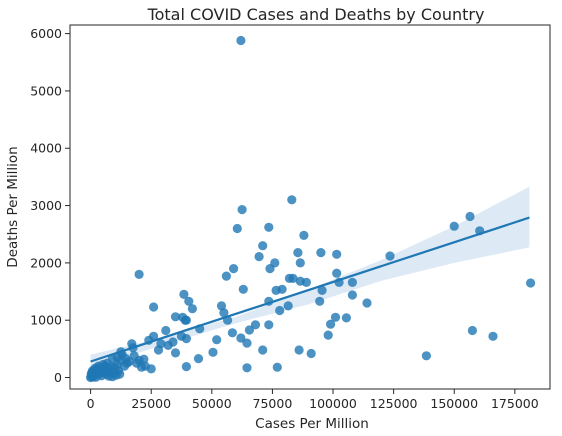 This screenshot has width=562, height=436. I want to click on chart-title: Total COVID Cases and Deaths by Country, so click(316, 14).